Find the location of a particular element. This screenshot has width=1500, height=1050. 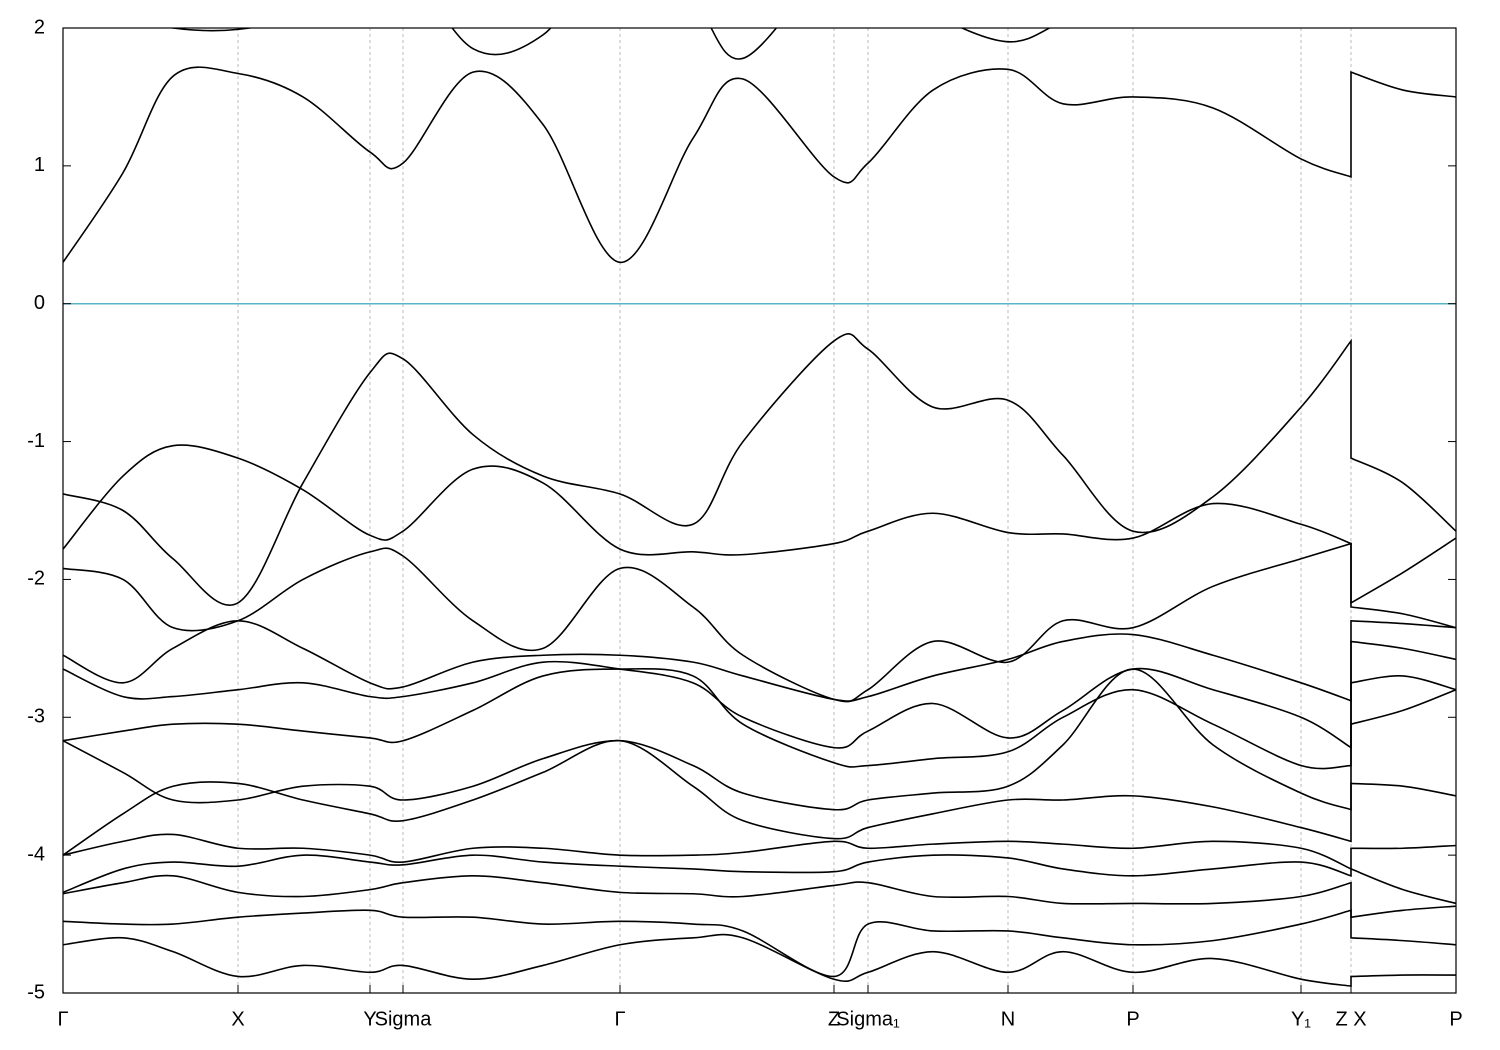

x-tick-label: Z is located at coordinates (834, 1019).